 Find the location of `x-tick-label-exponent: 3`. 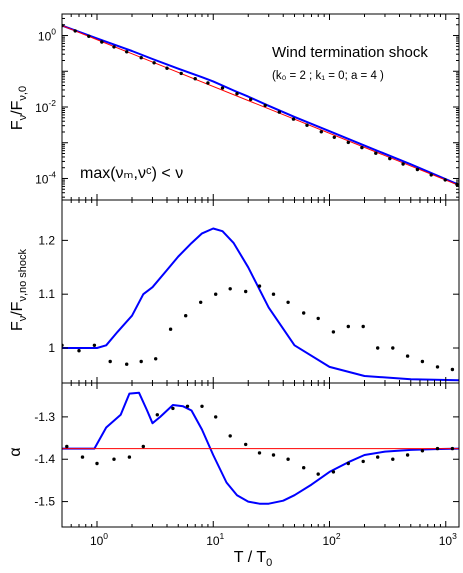

x-tick-label-exponent: 3 is located at coordinates (454, 536).